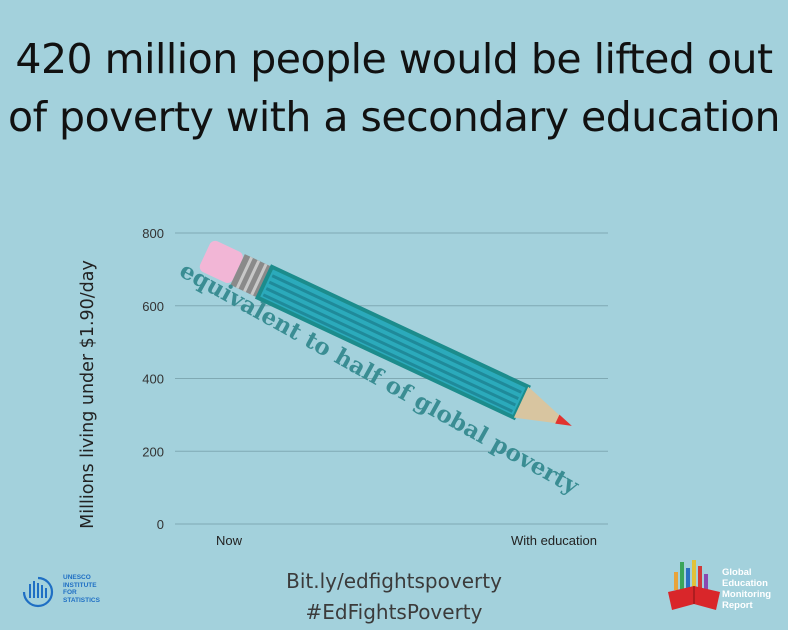 The width and height of the screenshot is (788, 630). What do you see at coordinates (394, 117) in the screenshot?
I see `headline-line-2: of poverty with a secondary education` at bounding box center [394, 117].